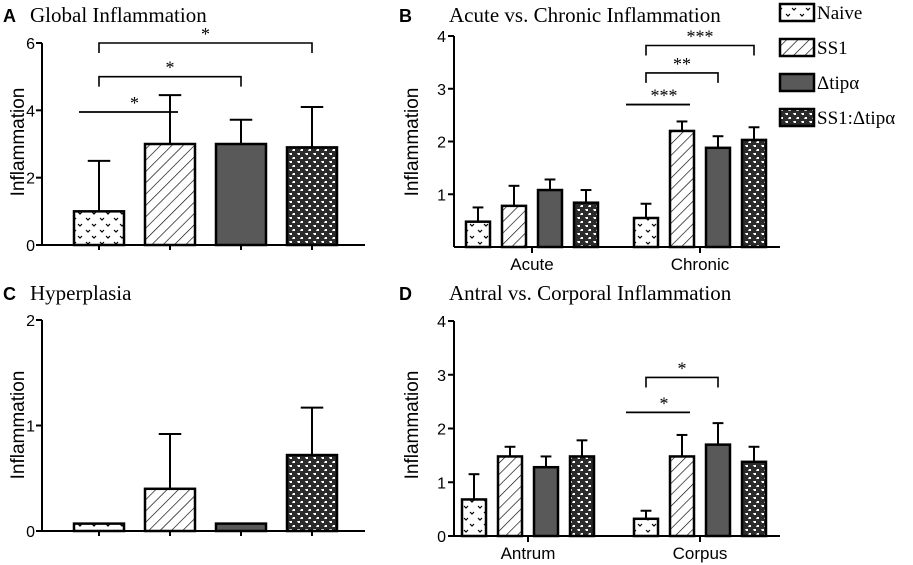 This screenshot has width=913, height=565. Describe the element at coordinates (18, 142) in the screenshot. I see `ylabel-a: Inflammation` at that location.